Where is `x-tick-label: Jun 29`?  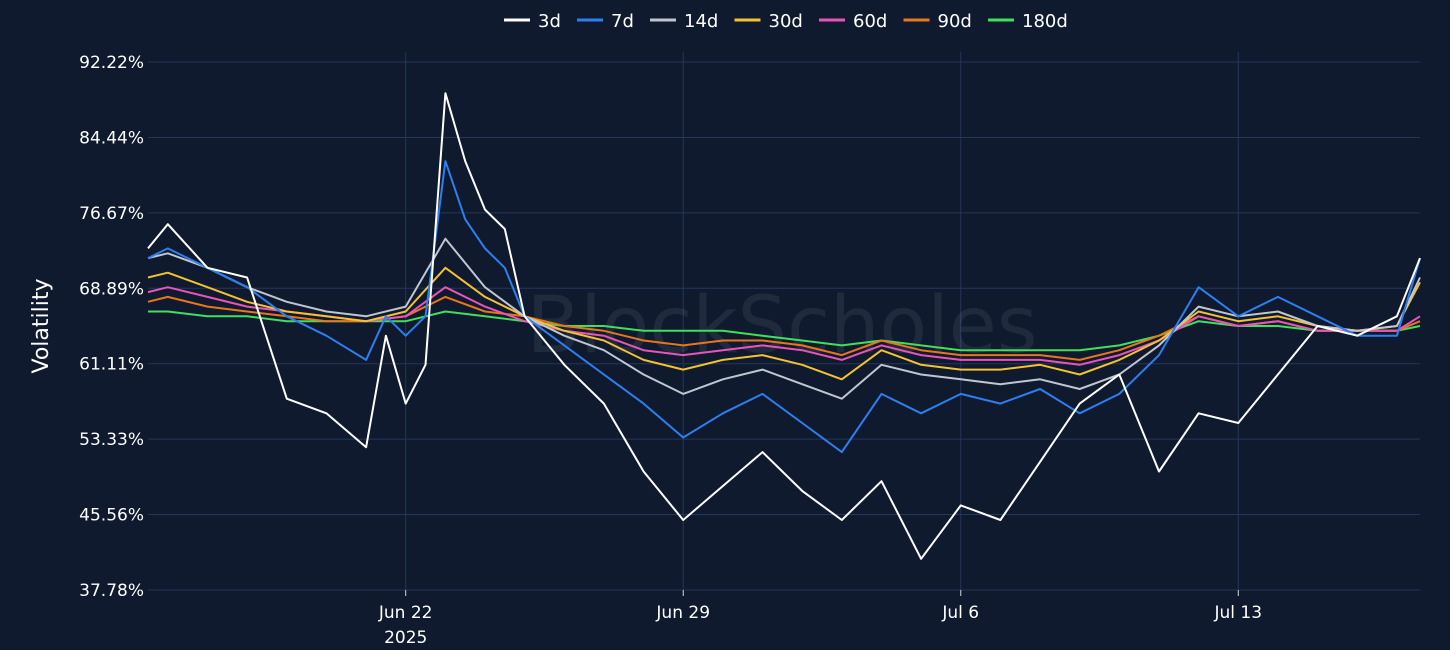 x-tick-label: Jun 29 is located at coordinates (682, 613).